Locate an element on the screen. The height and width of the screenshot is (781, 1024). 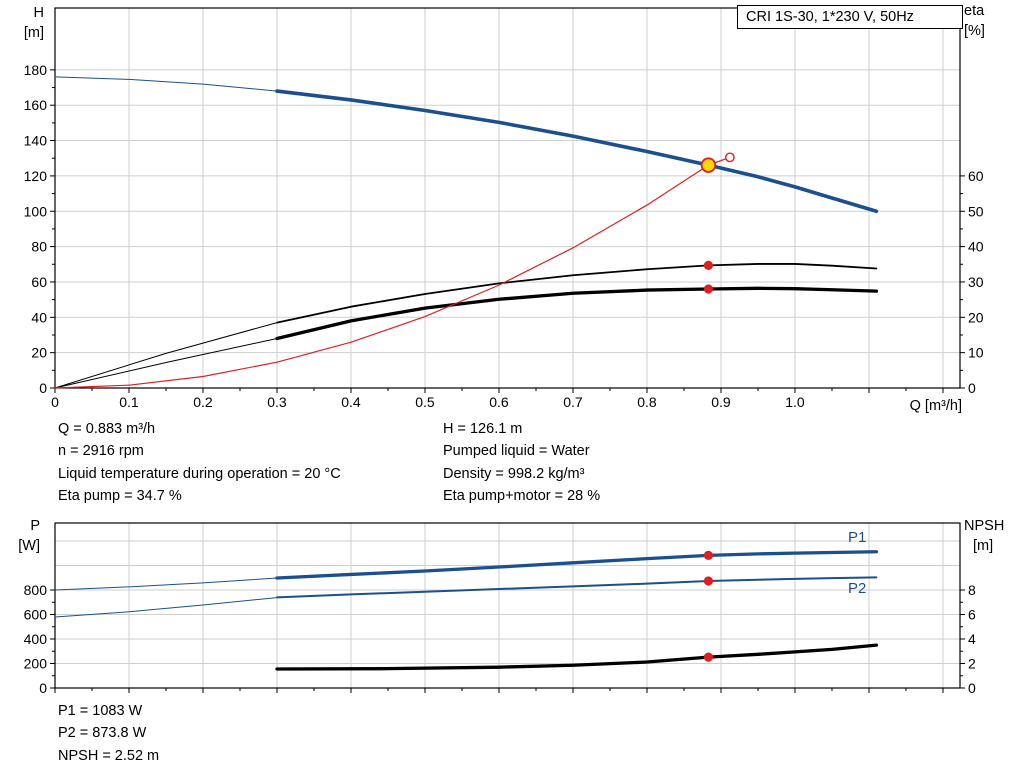
eta-pump-point is located at coordinates (708, 265).